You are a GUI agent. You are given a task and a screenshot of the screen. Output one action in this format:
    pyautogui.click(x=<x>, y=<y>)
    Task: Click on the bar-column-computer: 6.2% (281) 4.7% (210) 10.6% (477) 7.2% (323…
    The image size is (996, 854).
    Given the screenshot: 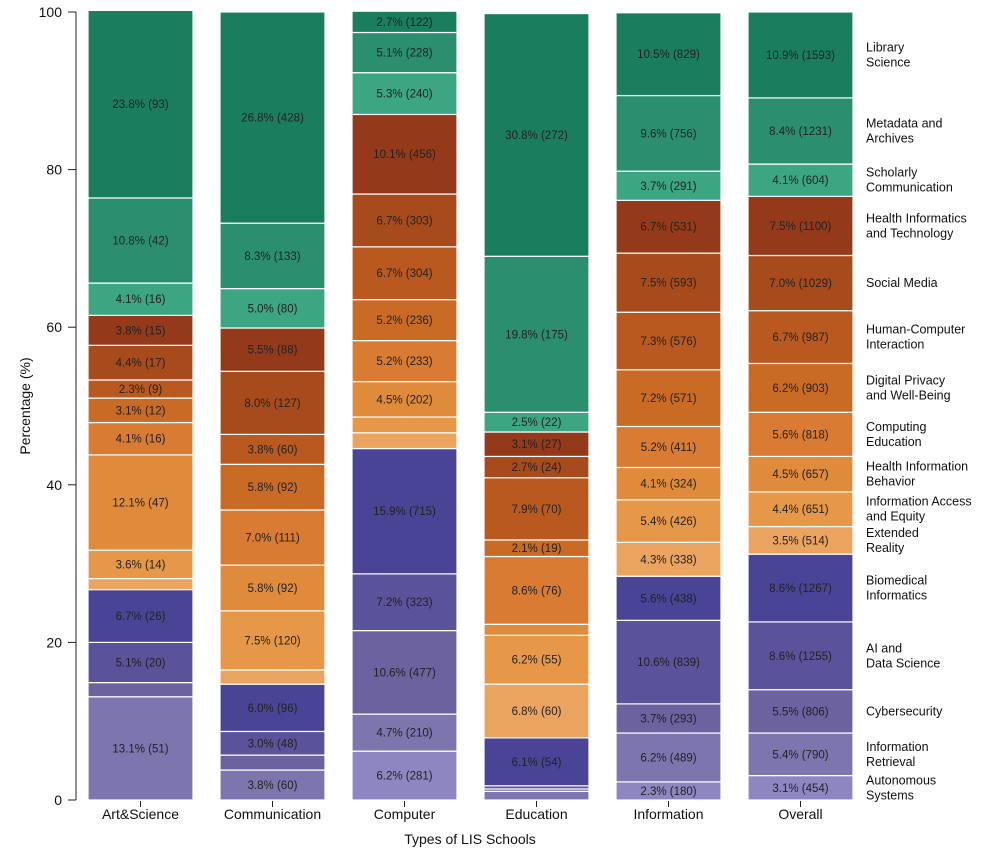 What is the action you would take?
    pyautogui.click(x=404, y=405)
    